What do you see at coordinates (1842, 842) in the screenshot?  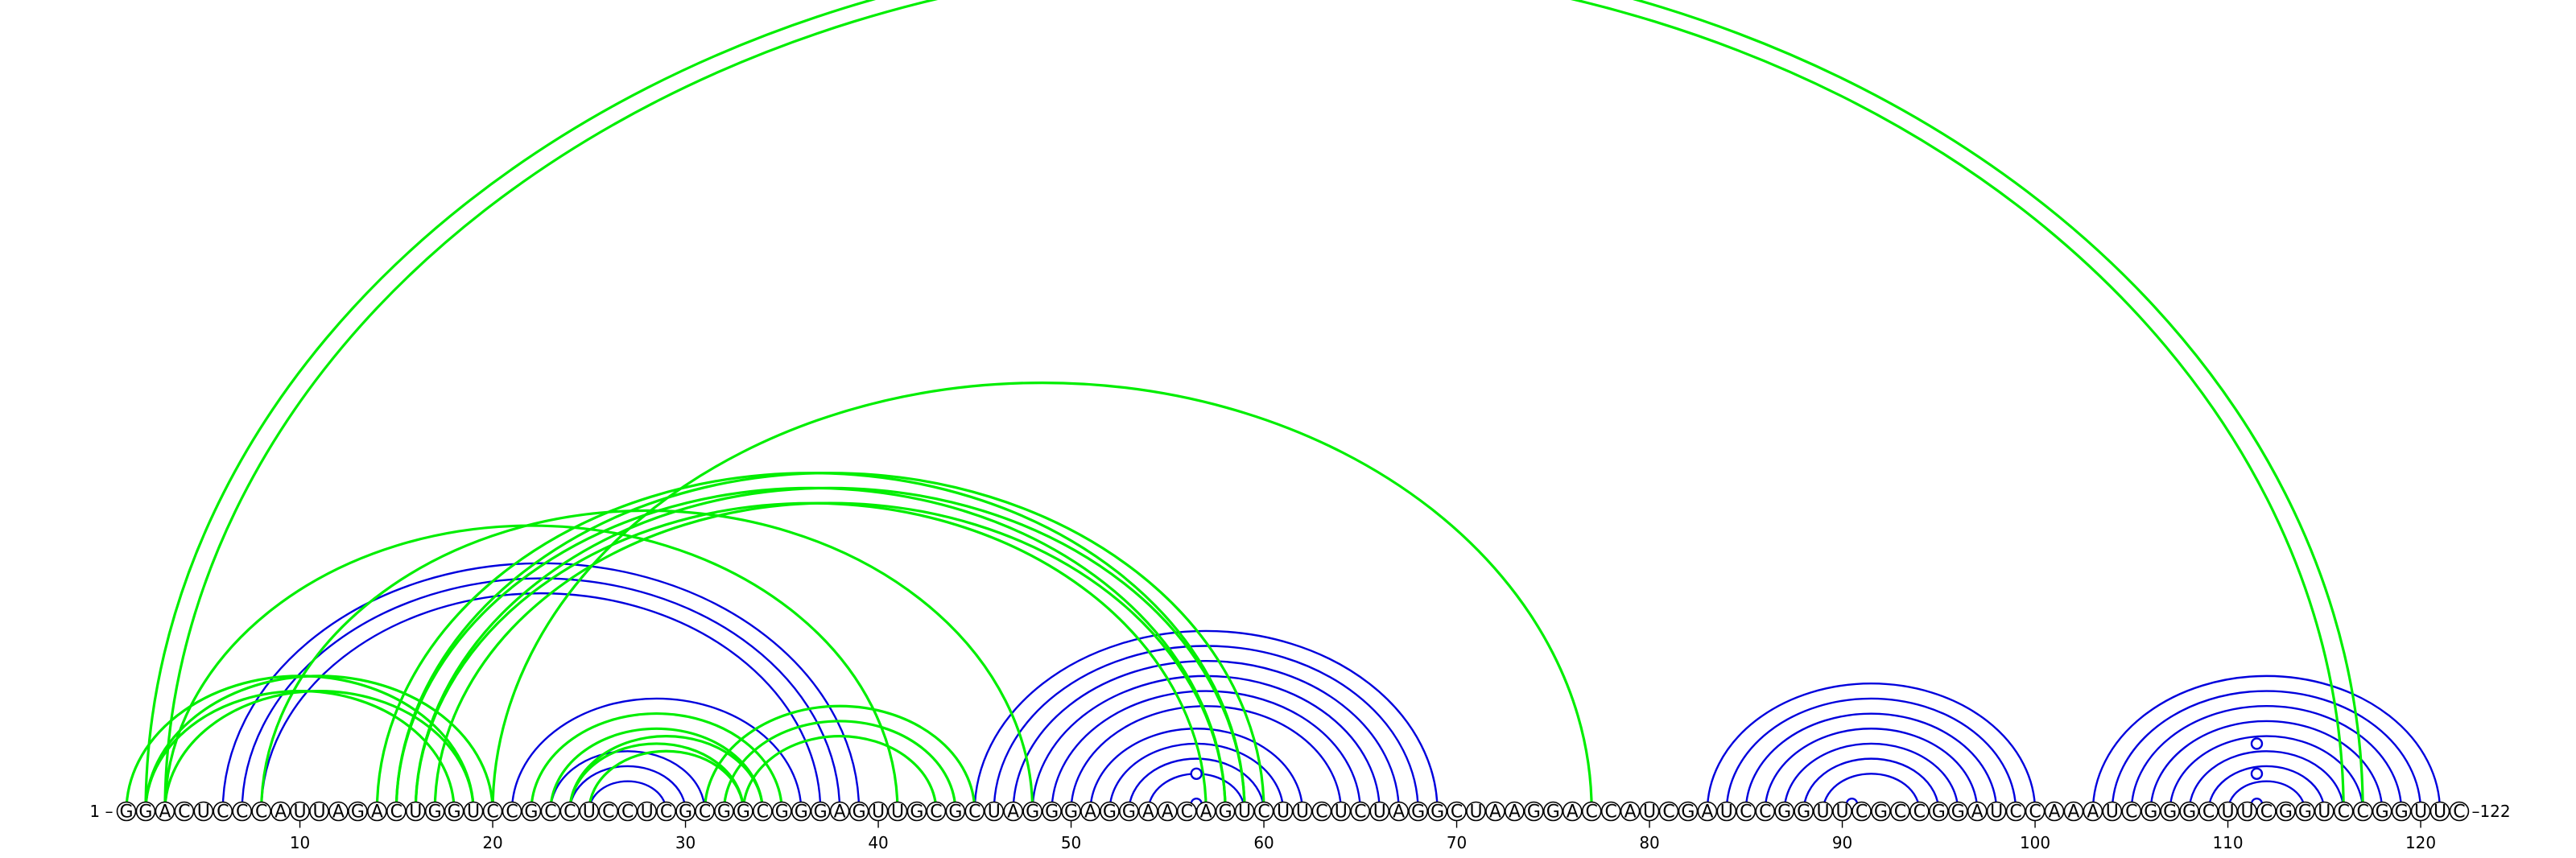 I see `tick-label: 90` at bounding box center [1842, 842].